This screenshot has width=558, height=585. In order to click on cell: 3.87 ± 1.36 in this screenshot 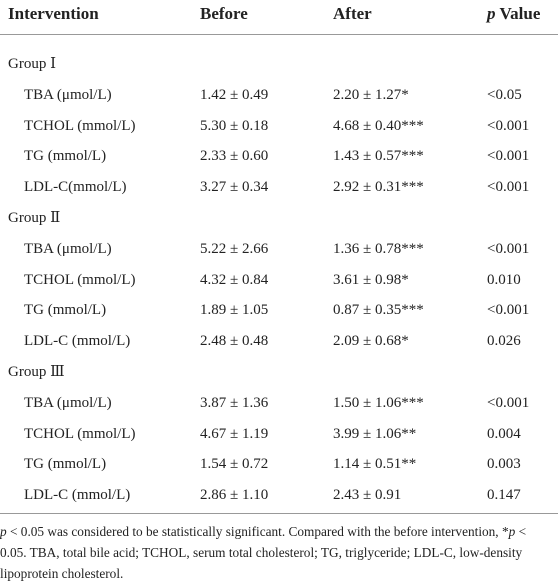, I will do `click(234, 402)`.